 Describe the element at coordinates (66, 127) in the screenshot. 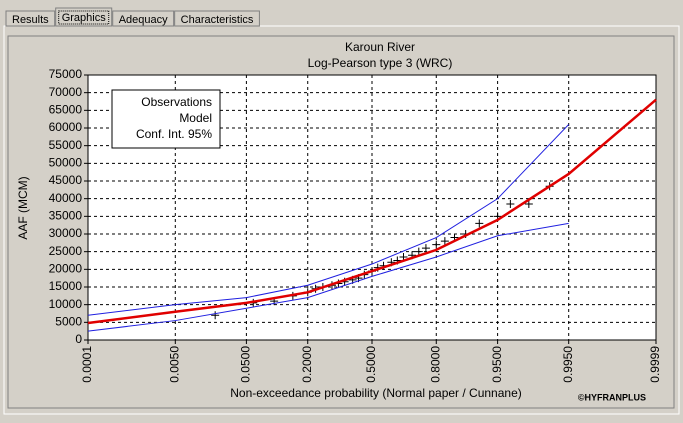

I see `y-tick-label: 60000` at that location.